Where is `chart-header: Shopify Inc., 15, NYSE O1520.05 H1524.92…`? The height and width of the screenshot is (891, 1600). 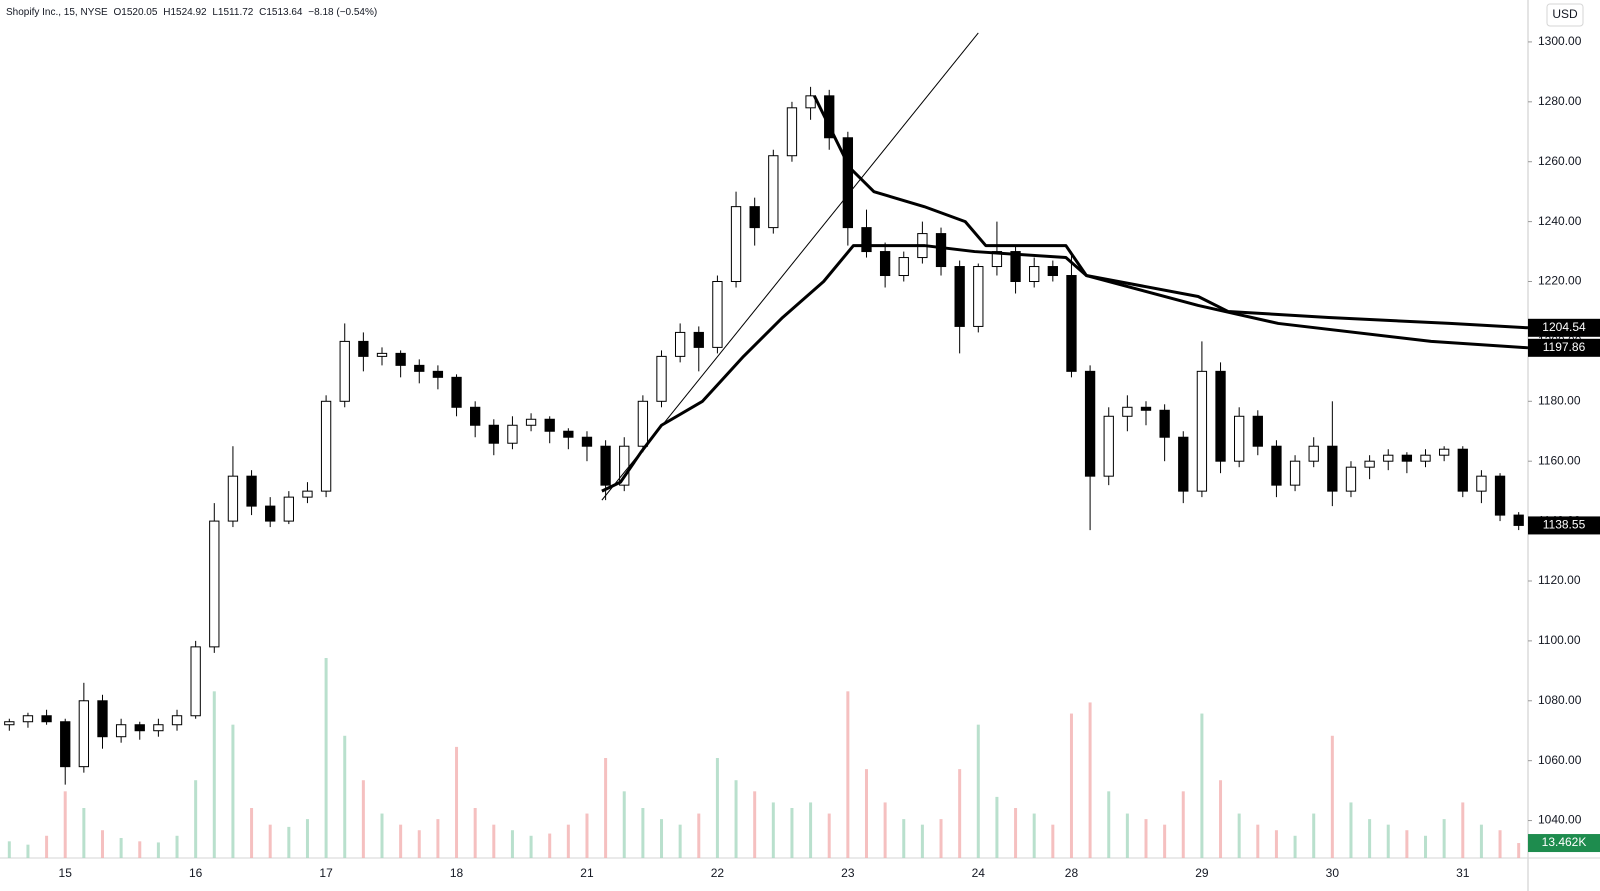 chart-header: Shopify Inc., 15, NYSE O1520.05 H1524.92… is located at coordinates (191, 12).